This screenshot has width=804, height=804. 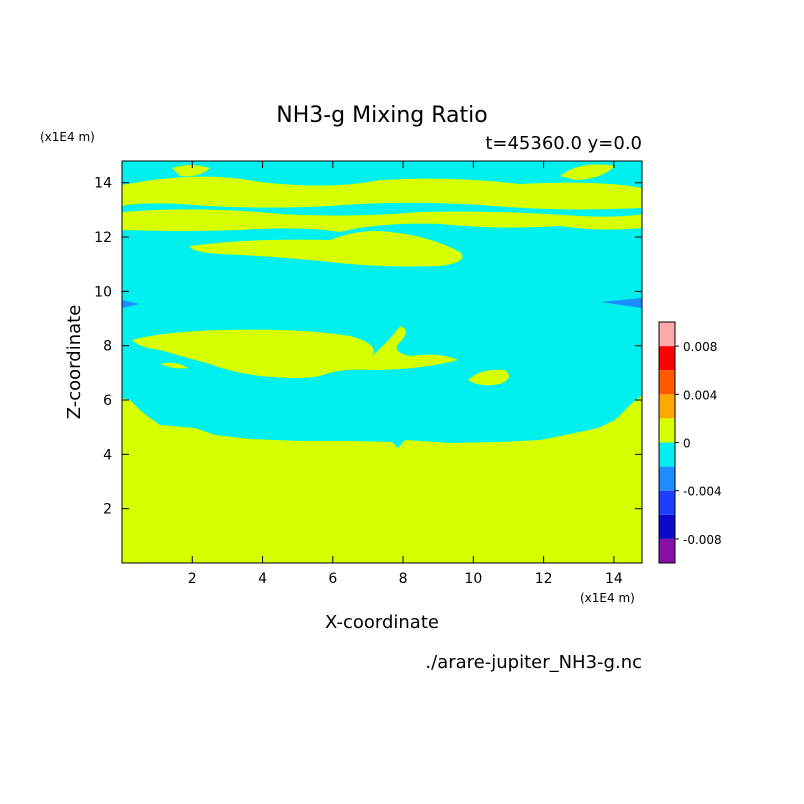 I want to click on y-unit-label: (x1E4 m), so click(x=67, y=137).